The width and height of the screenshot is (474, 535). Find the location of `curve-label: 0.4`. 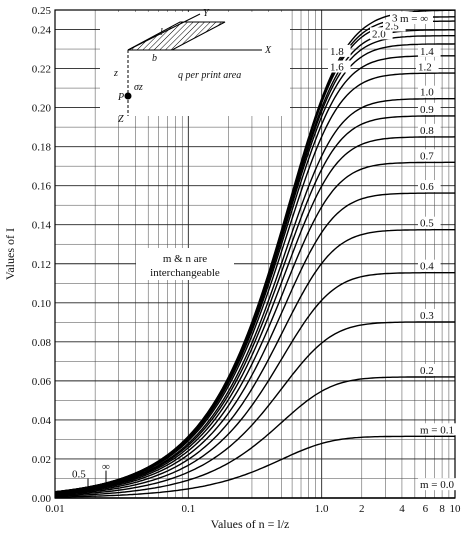

curve-label: 0.4 is located at coordinates (427, 267).